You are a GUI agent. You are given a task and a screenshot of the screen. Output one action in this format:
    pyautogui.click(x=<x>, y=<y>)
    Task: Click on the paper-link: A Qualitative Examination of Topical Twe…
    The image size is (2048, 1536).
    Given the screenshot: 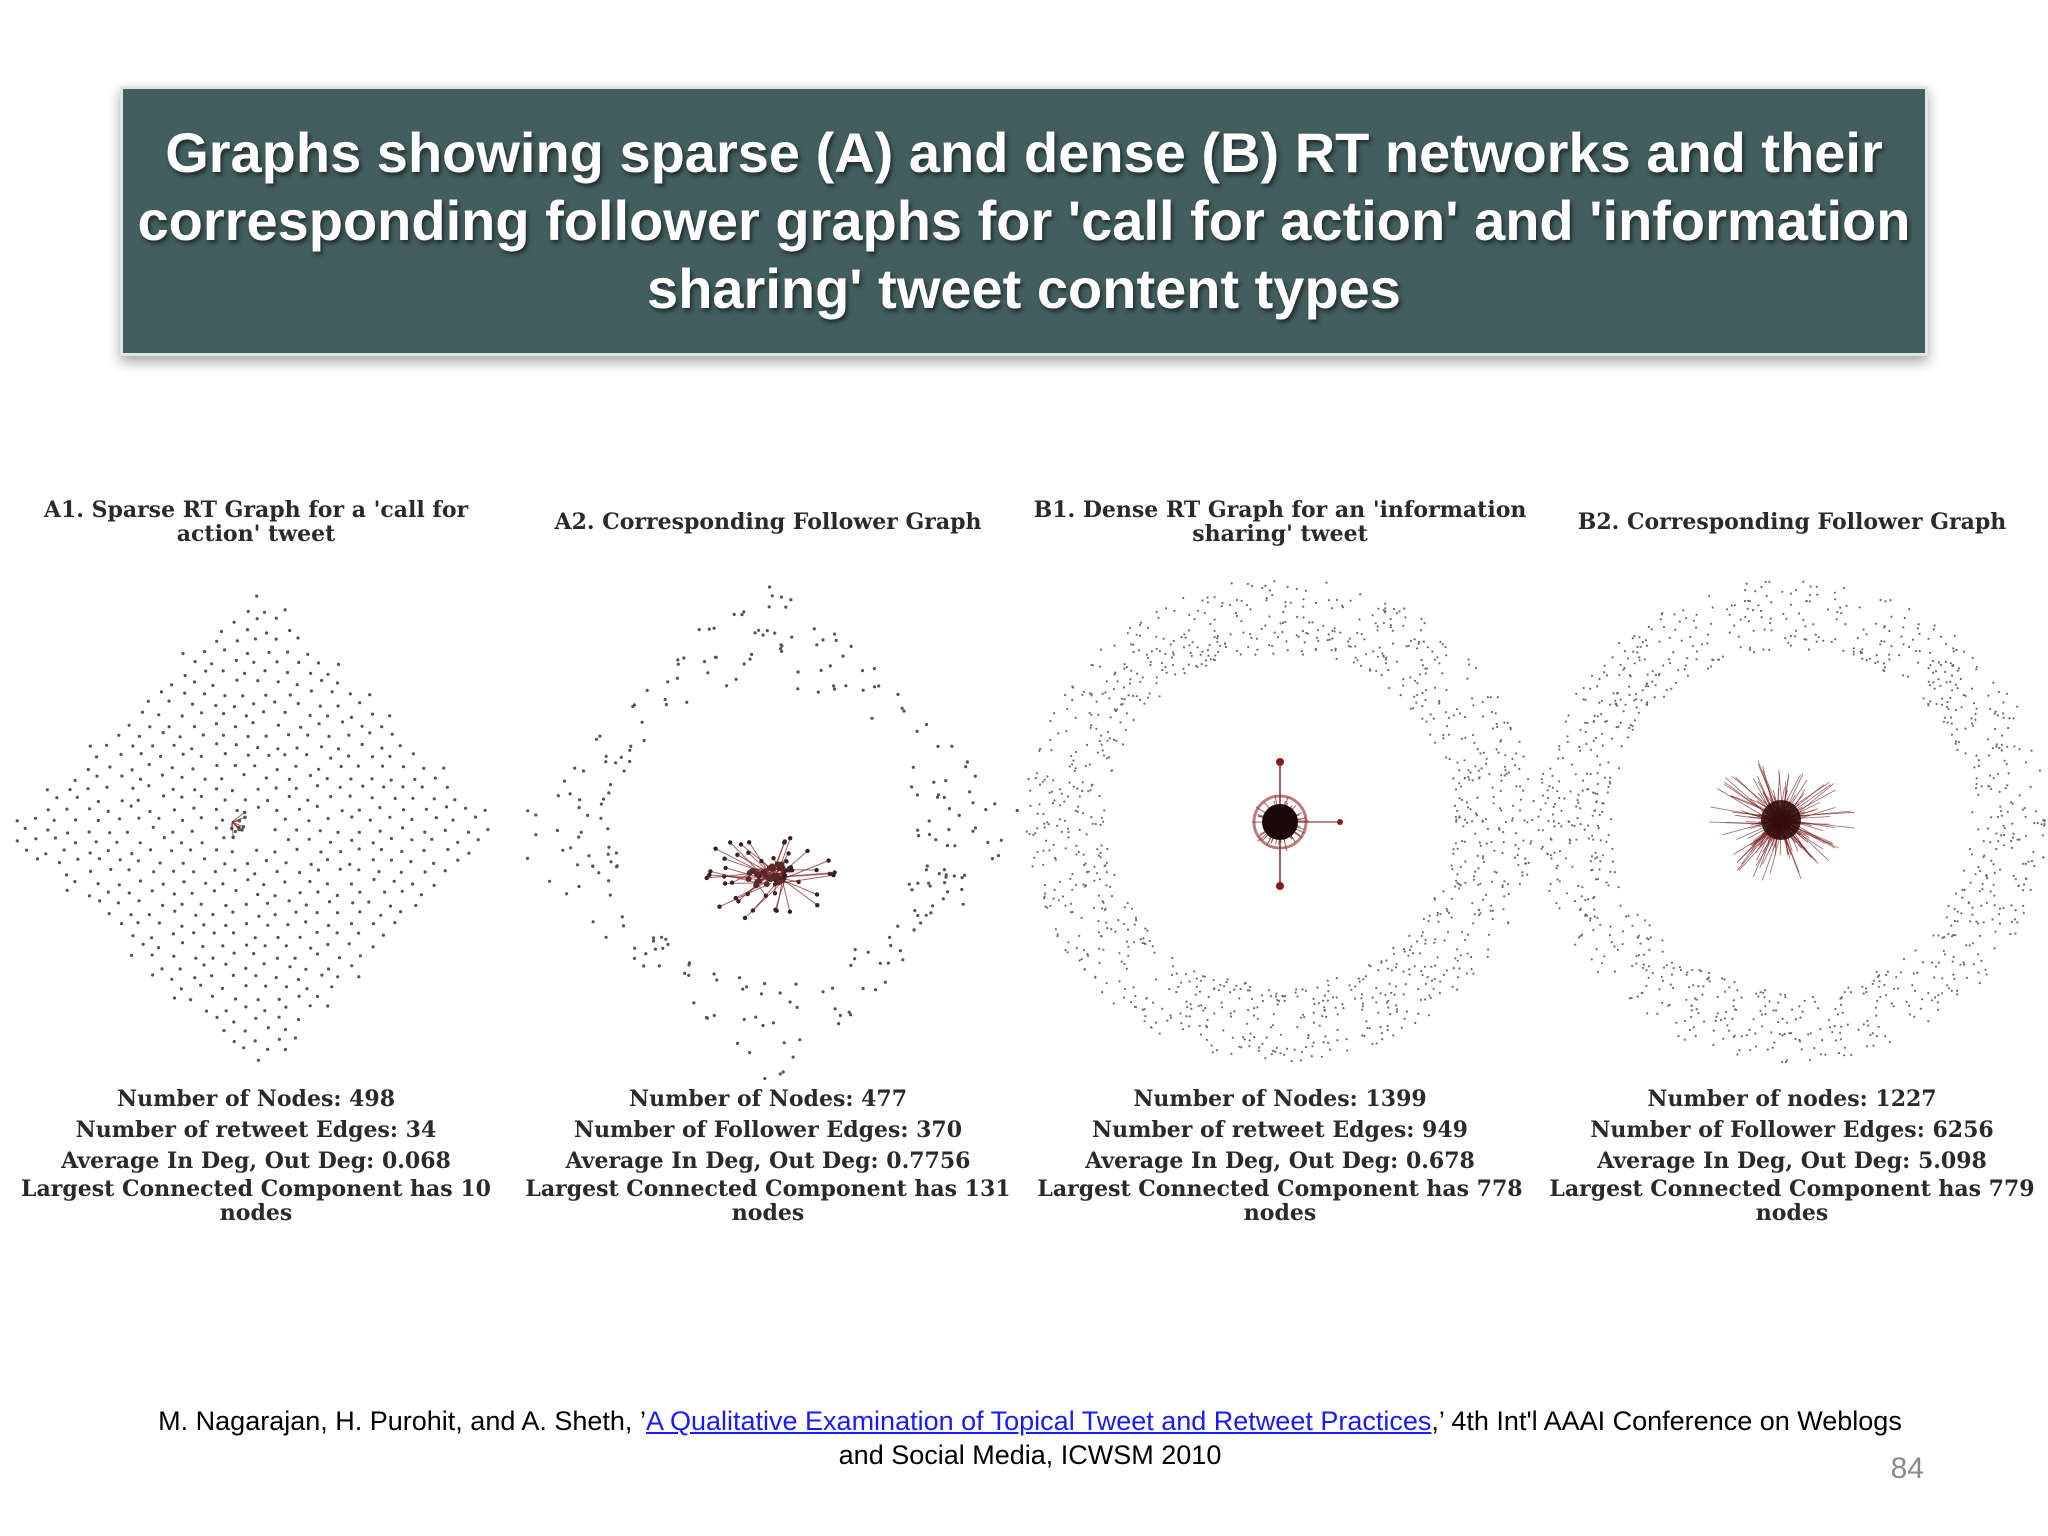 What is the action you would take?
    pyautogui.click(x=1038, y=1421)
    